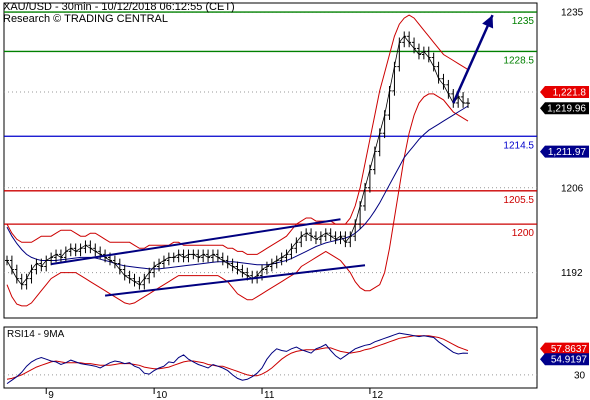 The height and width of the screenshot is (400, 590). I want to click on price-tick-label: 1206, so click(572, 188).